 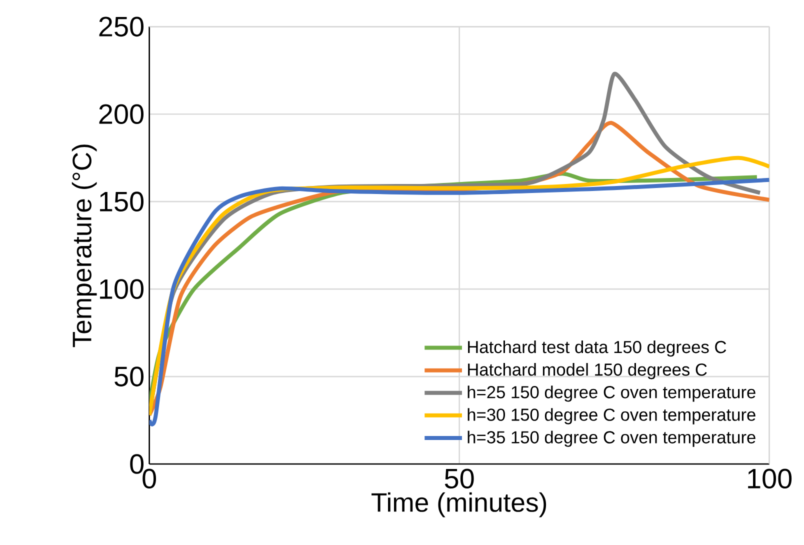 I want to click on x-tick-label: 0, so click(x=149, y=478).